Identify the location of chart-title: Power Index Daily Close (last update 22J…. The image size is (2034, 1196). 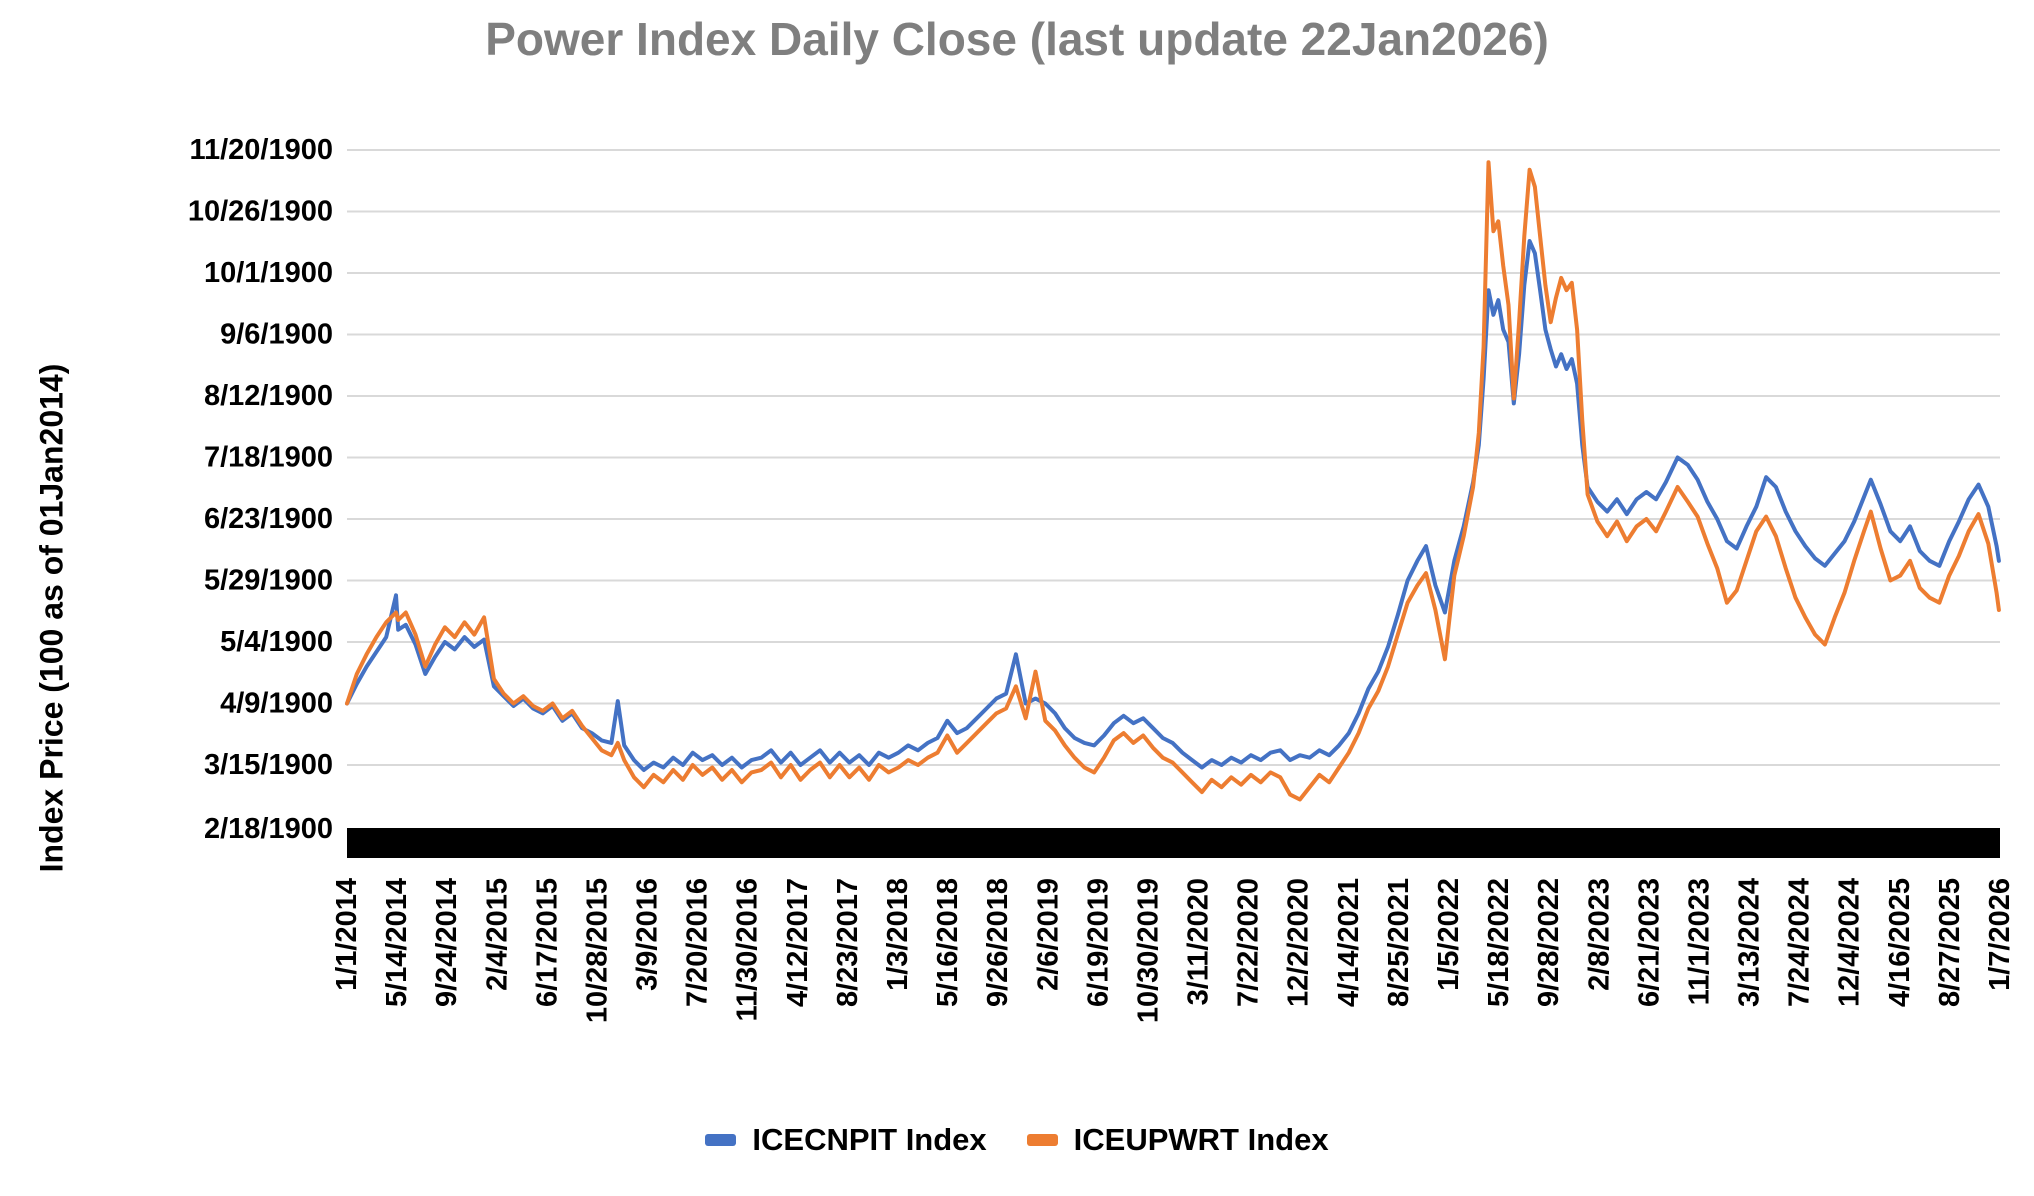
(1017, 39).